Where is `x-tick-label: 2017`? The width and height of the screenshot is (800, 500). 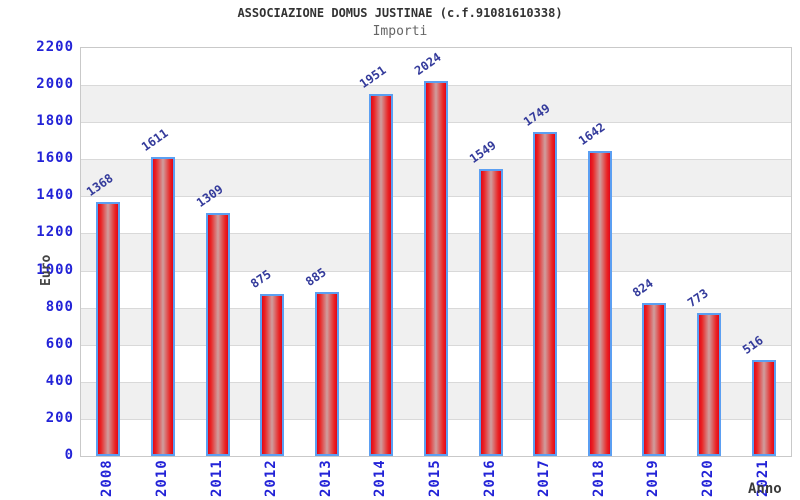 x-tick-label: 2017 is located at coordinates (544, 478).